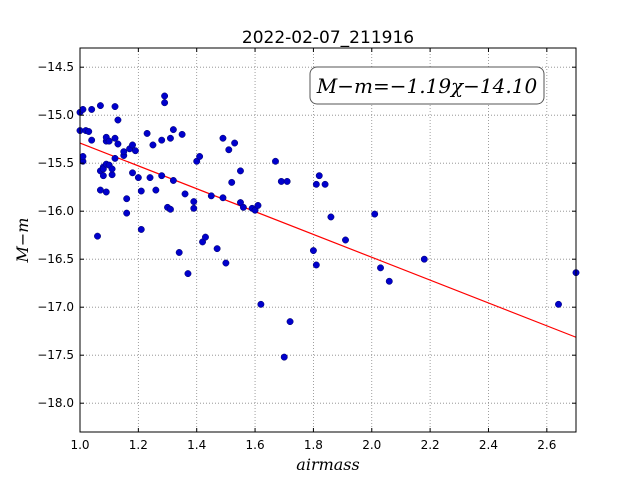  I want to click on annotation-box: M−m=−1.19χ−14.10, so click(427, 85).